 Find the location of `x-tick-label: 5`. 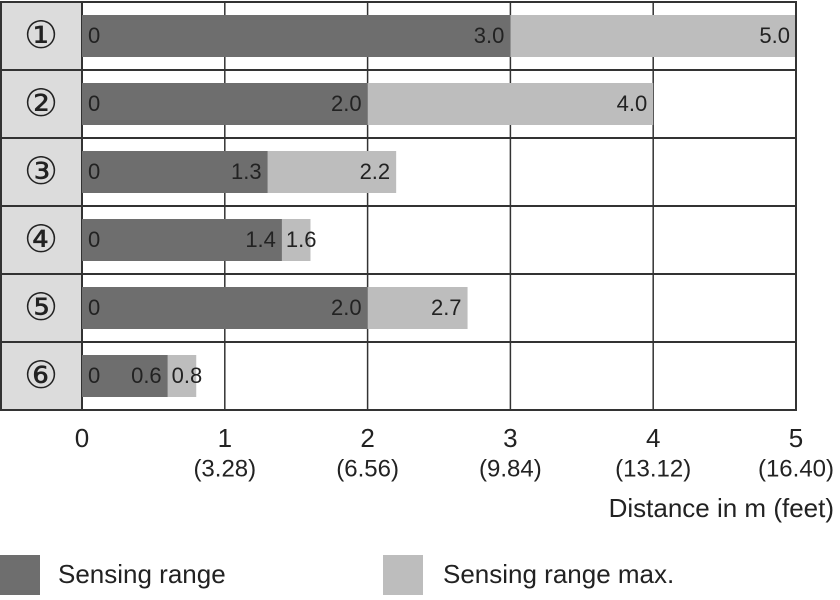

x-tick-label: 5 is located at coordinates (796, 438).